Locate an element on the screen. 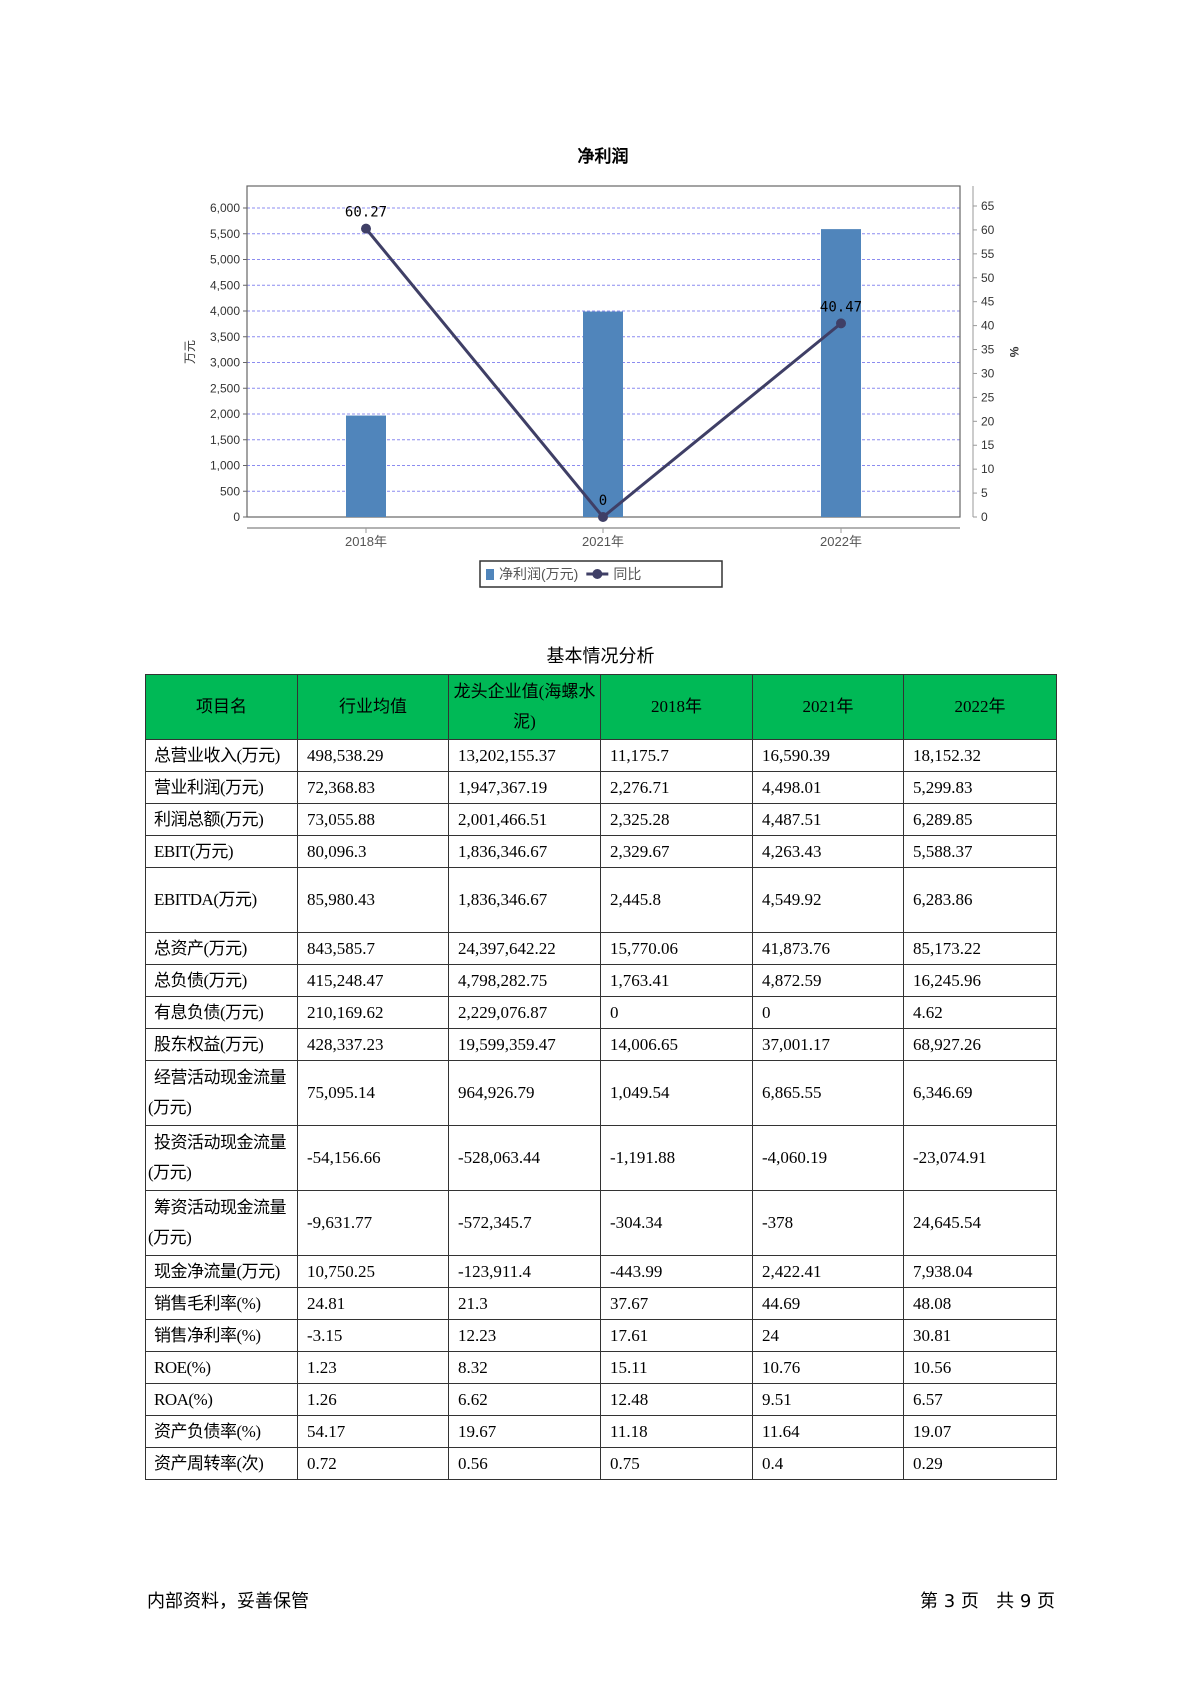 This screenshot has height=1684, width=1191. row-label: 销售毛利率(%) is located at coordinates (221, 1303).